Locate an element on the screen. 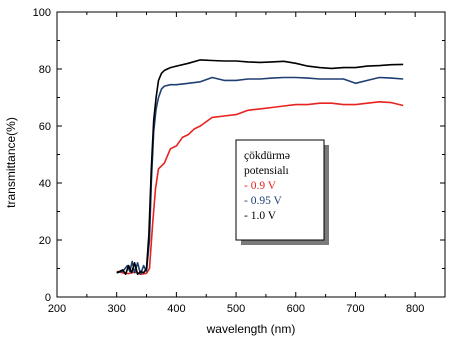  y-tick-label: 60 is located at coordinates (45, 127).